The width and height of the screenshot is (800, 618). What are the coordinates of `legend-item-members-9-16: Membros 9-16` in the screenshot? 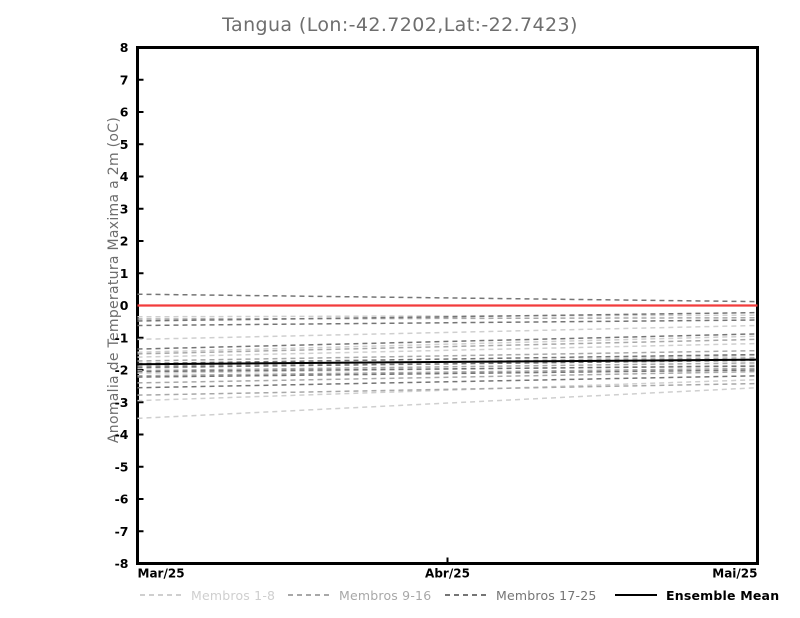 It's located at (359, 595).